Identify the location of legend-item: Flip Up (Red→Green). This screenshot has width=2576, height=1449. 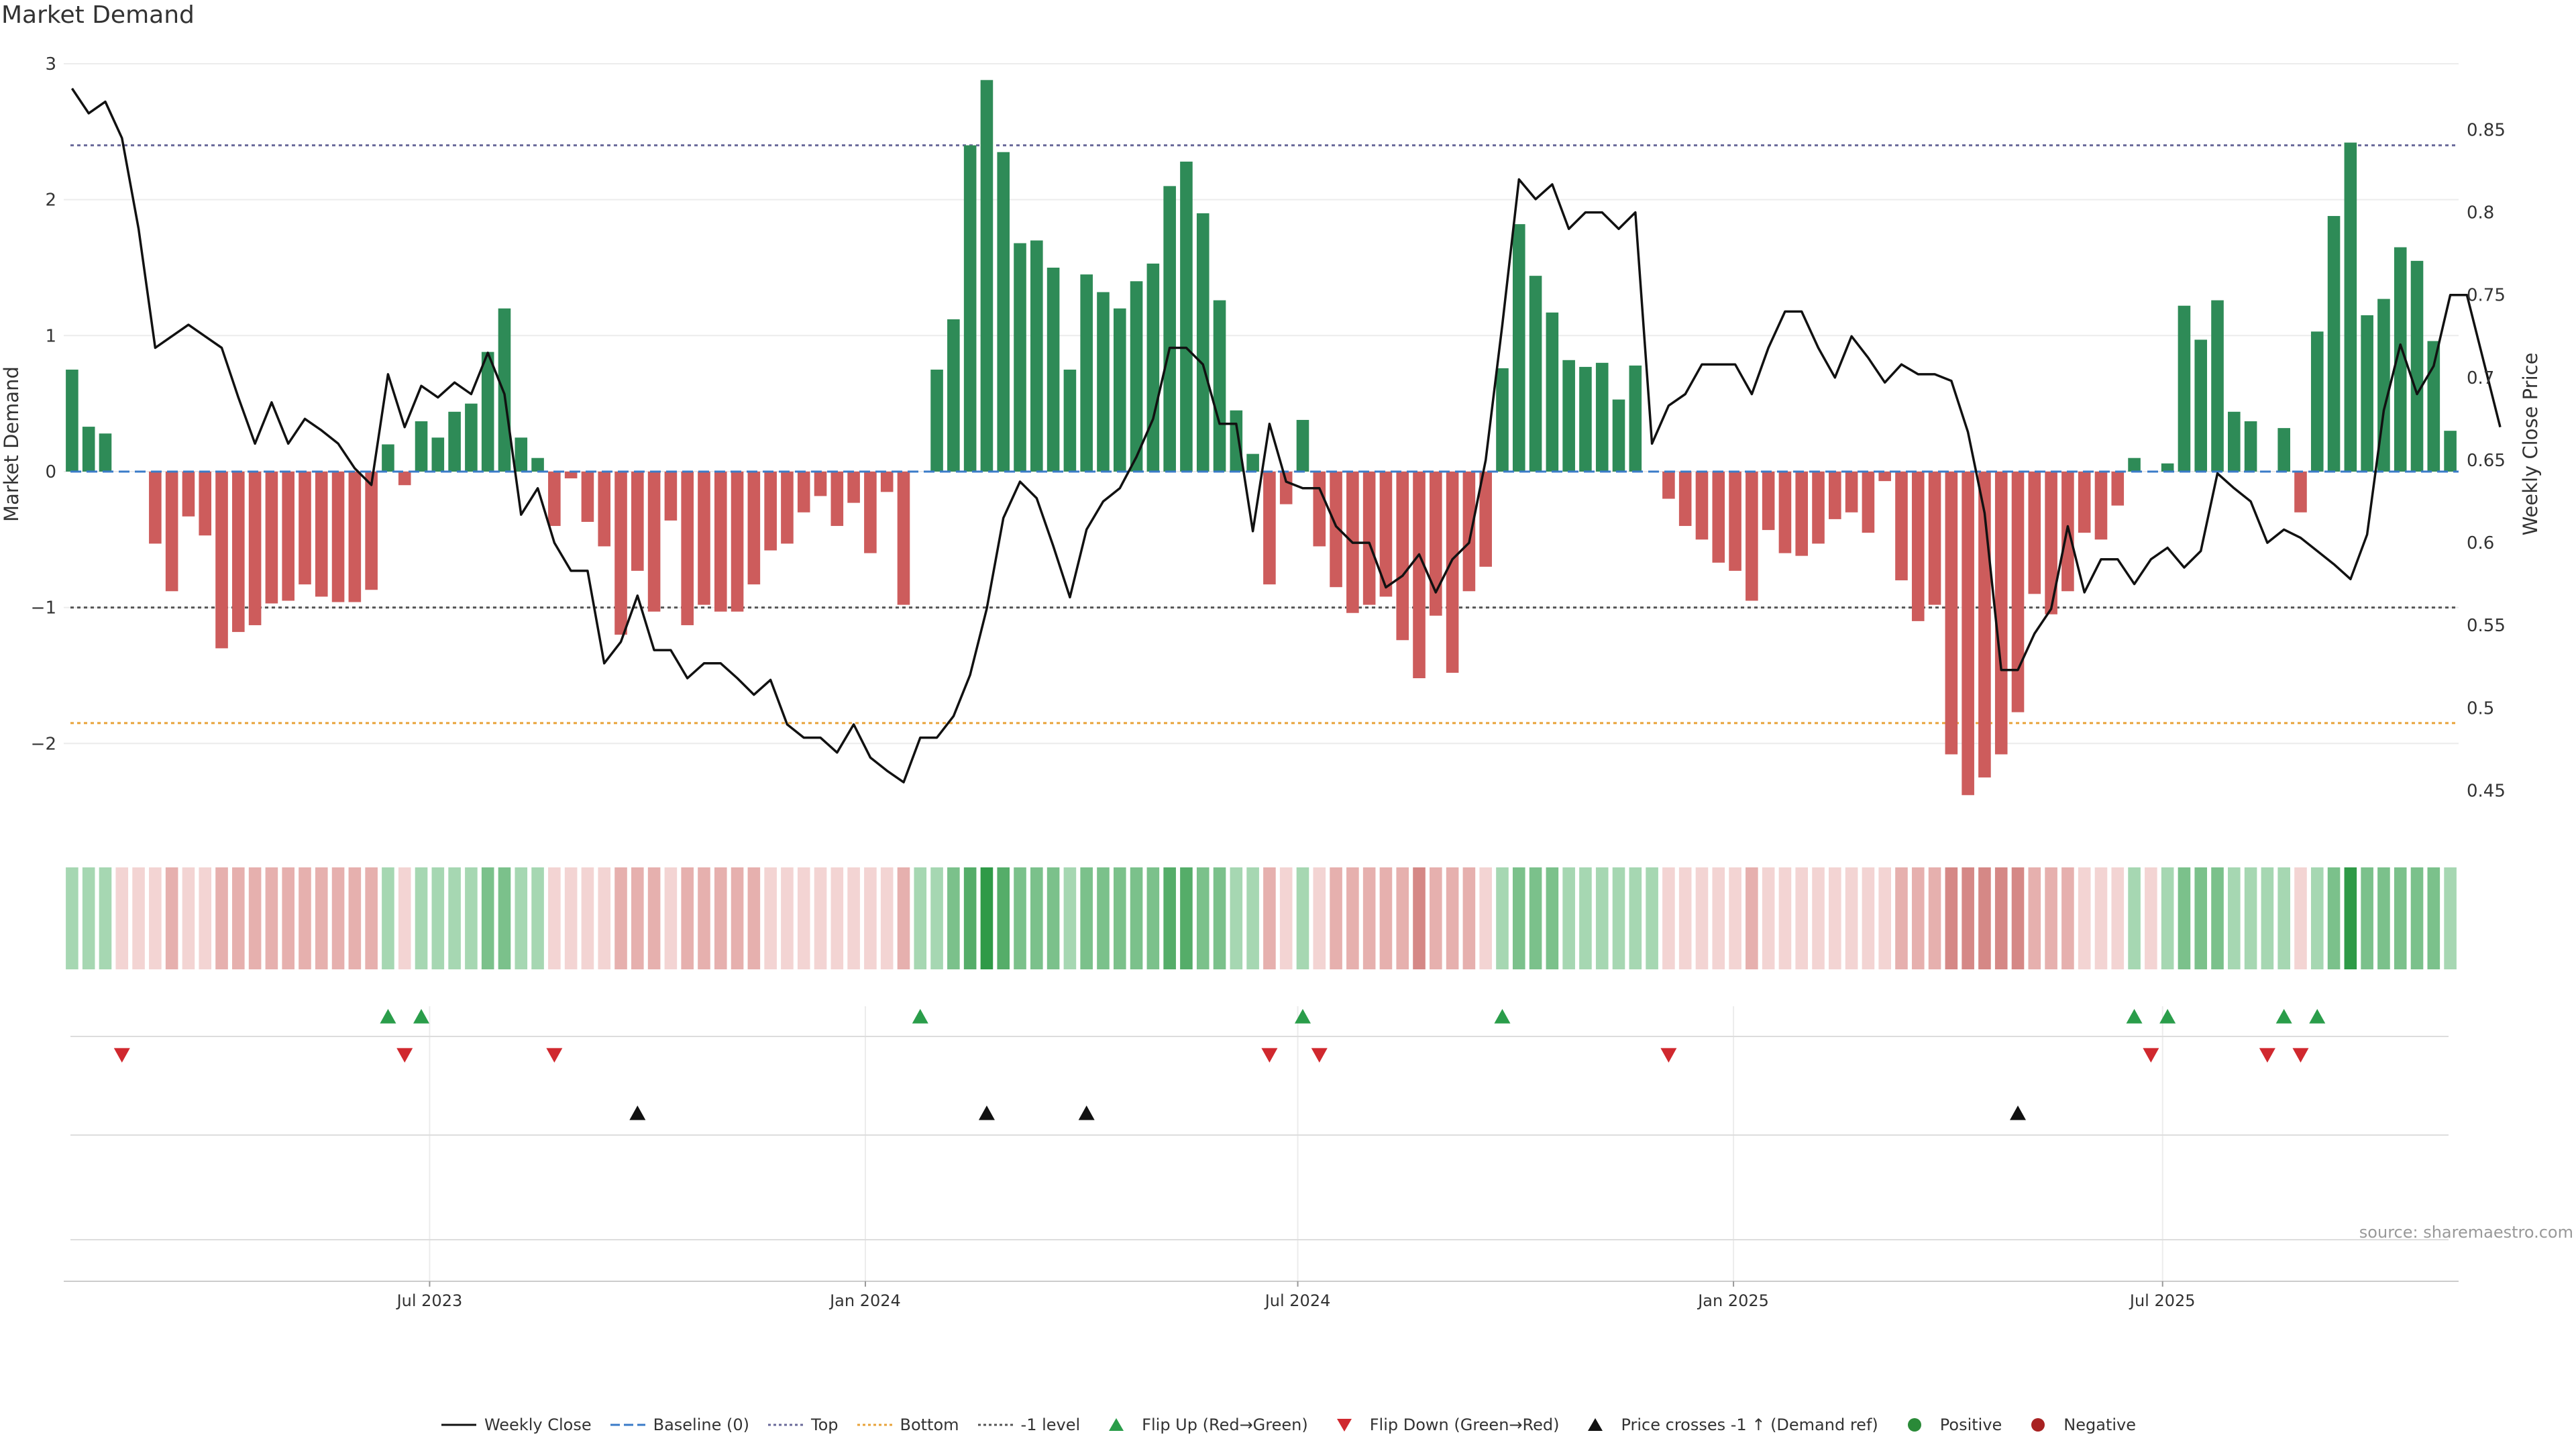
(1202, 1424).